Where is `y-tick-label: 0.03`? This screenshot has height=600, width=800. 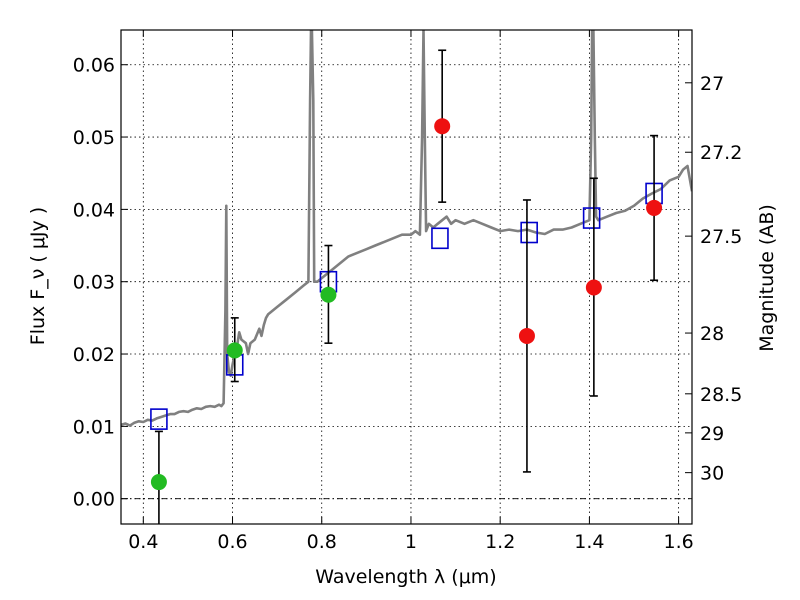
y-tick-label: 0.03 is located at coordinates (94, 283).